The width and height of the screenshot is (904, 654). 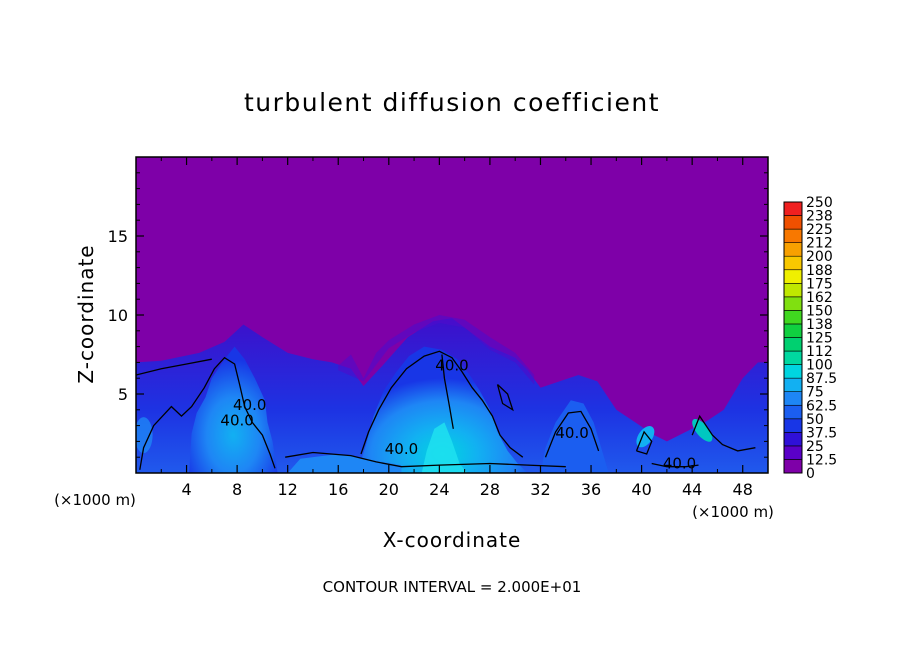 I want to click on colorbar-label: 138, so click(x=819, y=325).